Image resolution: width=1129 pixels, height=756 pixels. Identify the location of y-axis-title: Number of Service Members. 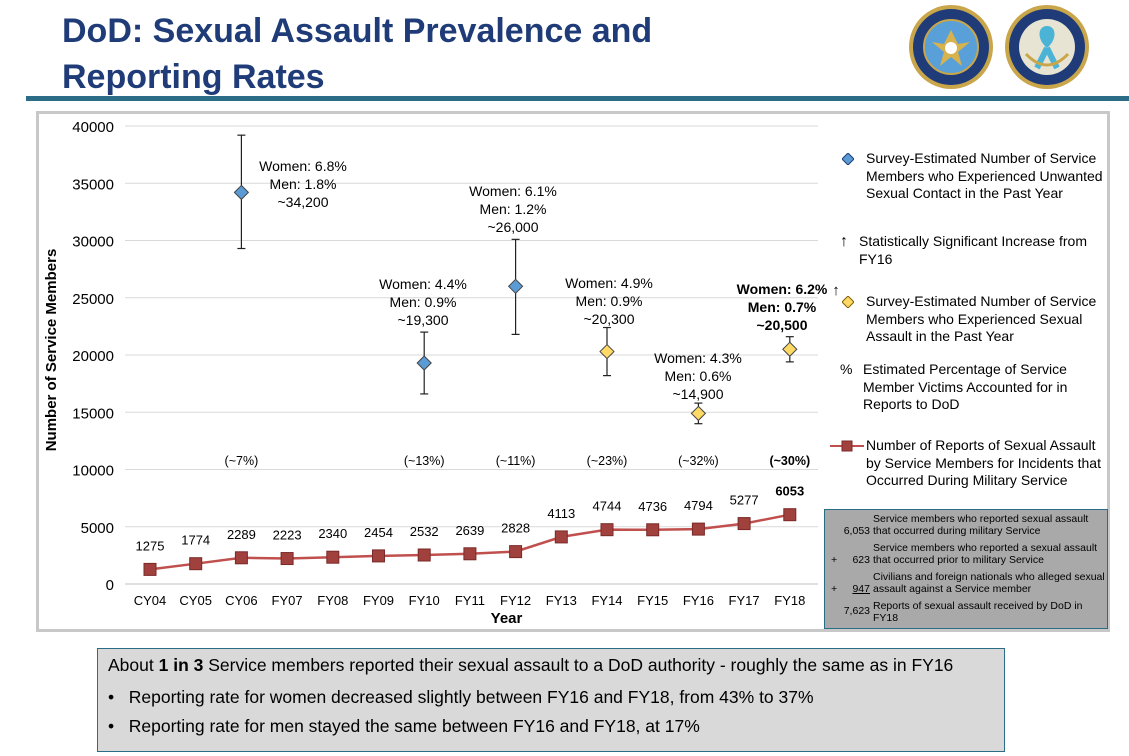
(51, 350).